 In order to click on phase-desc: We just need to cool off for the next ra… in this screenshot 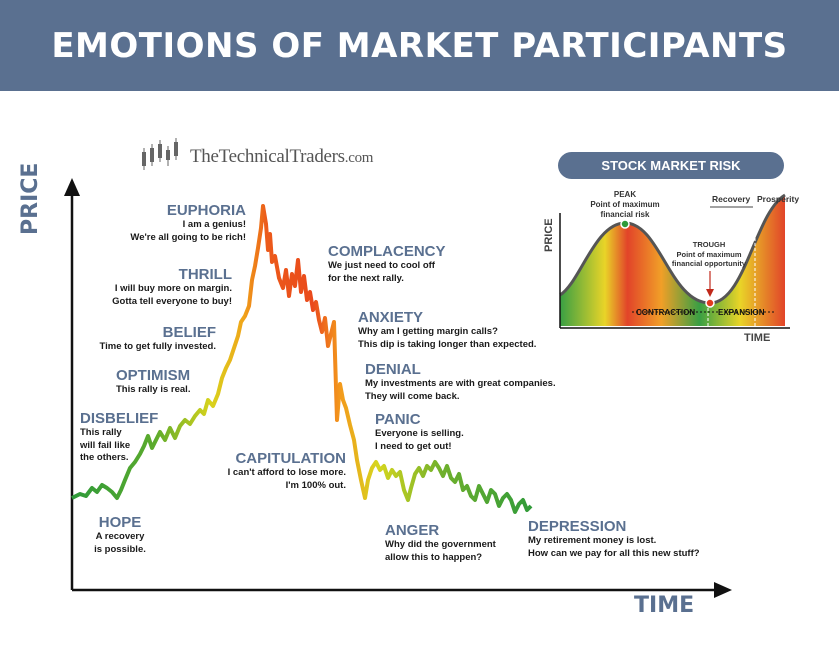, I will do `click(381, 272)`.